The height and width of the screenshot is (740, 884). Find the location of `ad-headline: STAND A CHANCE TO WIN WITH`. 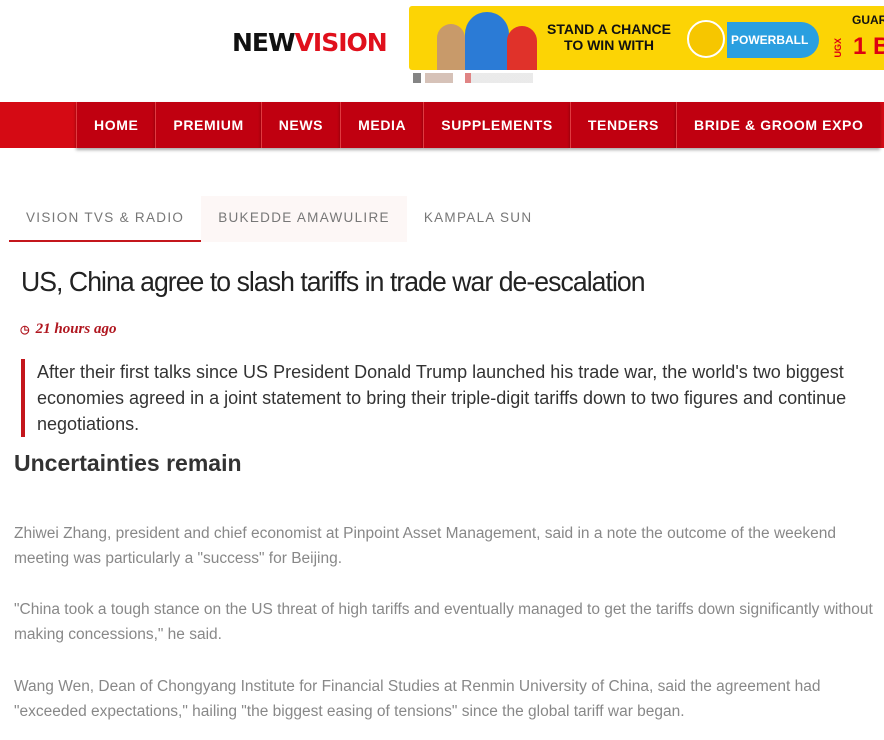

ad-headline: STAND A CHANCE TO WIN WITH is located at coordinates (609, 37).